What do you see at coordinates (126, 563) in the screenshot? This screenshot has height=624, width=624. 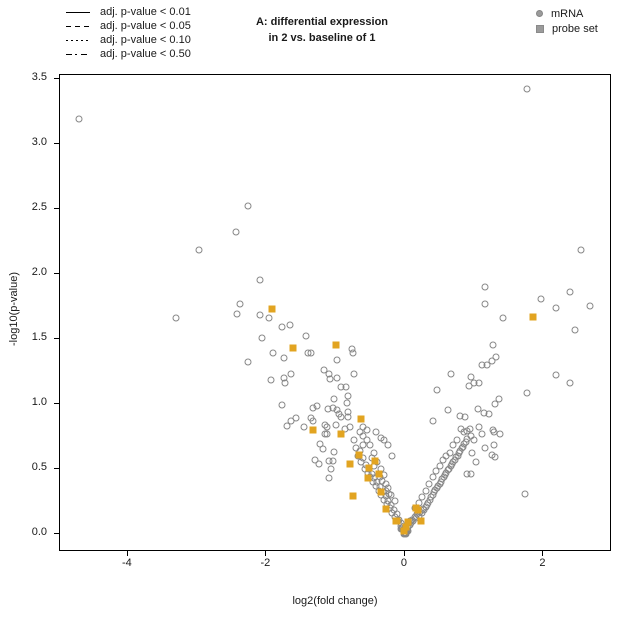 I see `x-tick-label: -4` at bounding box center [126, 563].